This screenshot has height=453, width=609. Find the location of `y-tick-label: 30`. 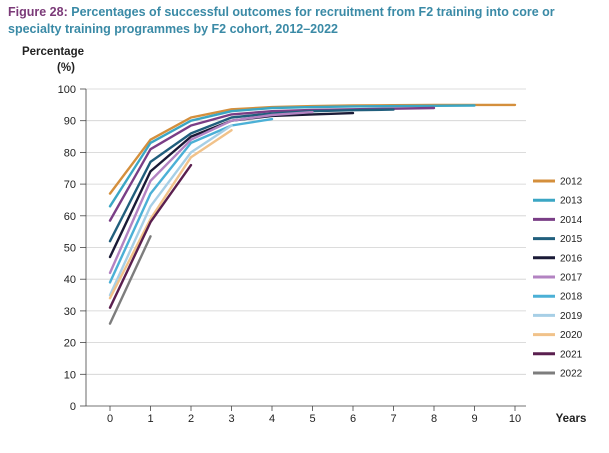

y-tick-label: 30 is located at coordinates (70, 312).